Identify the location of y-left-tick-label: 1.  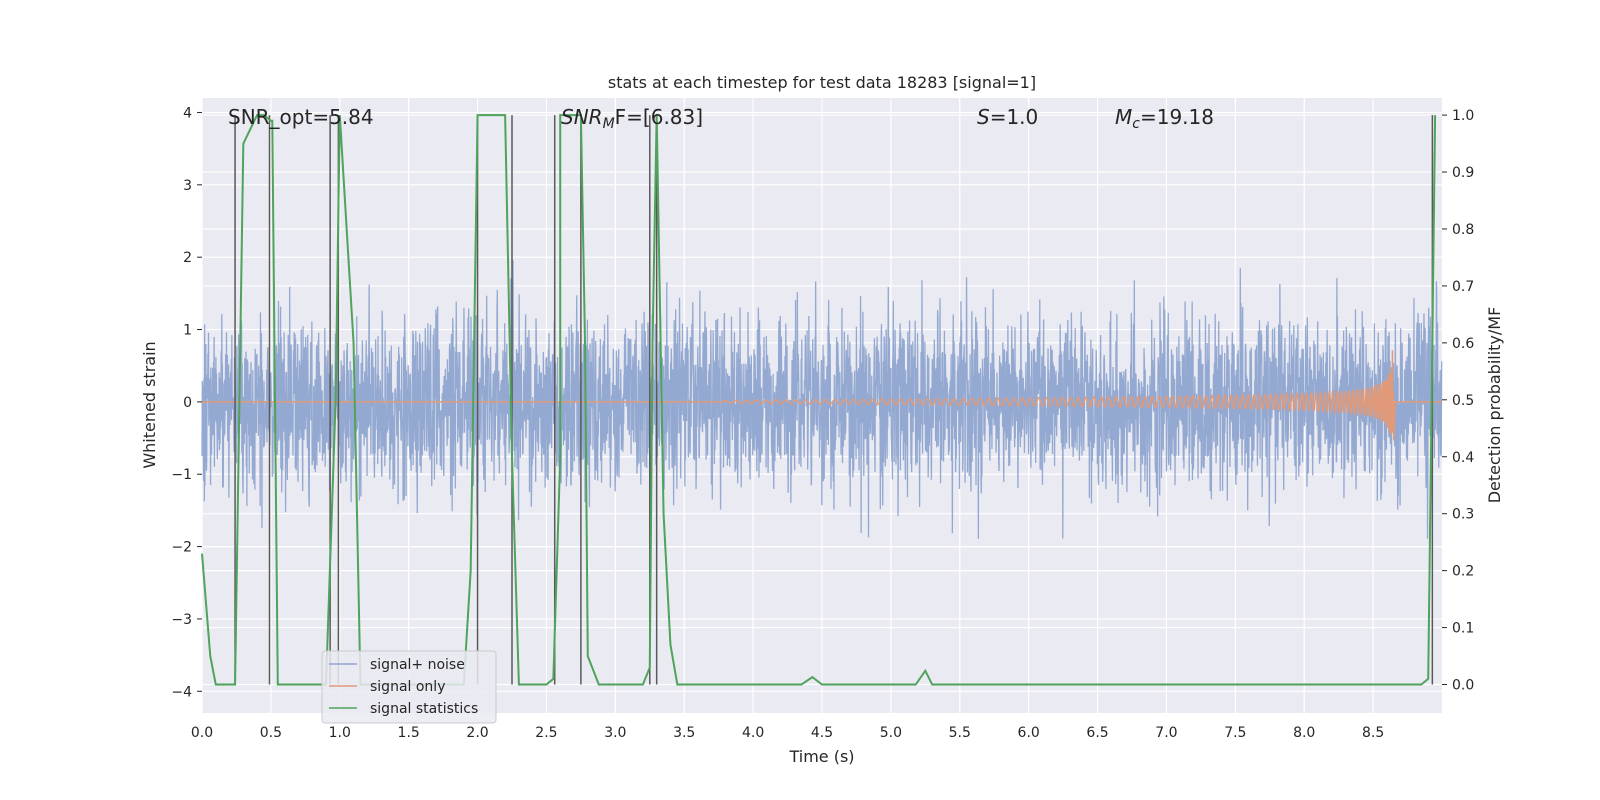
(187, 331).